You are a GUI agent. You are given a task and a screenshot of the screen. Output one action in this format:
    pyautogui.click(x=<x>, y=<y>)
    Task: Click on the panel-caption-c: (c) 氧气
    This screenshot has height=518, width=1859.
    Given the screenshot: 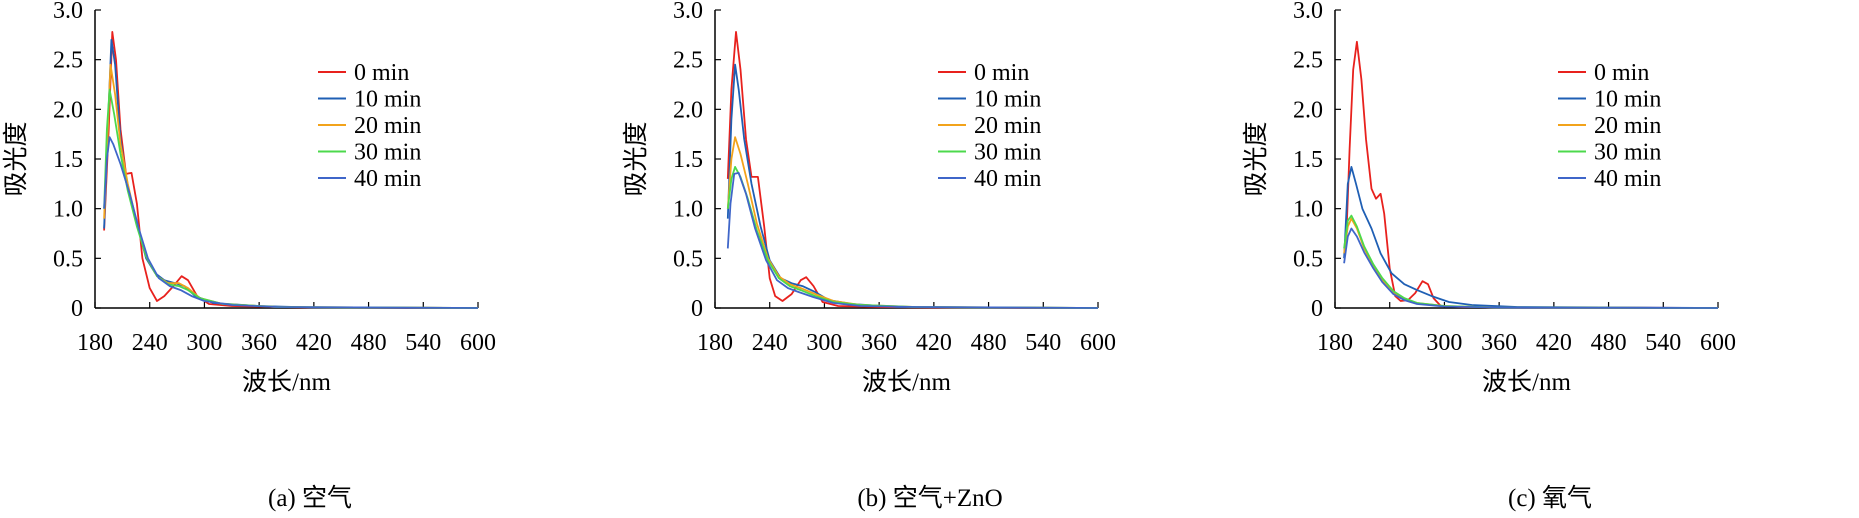 What is the action you would take?
    pyautogui.click(x=1550, y=498)
    